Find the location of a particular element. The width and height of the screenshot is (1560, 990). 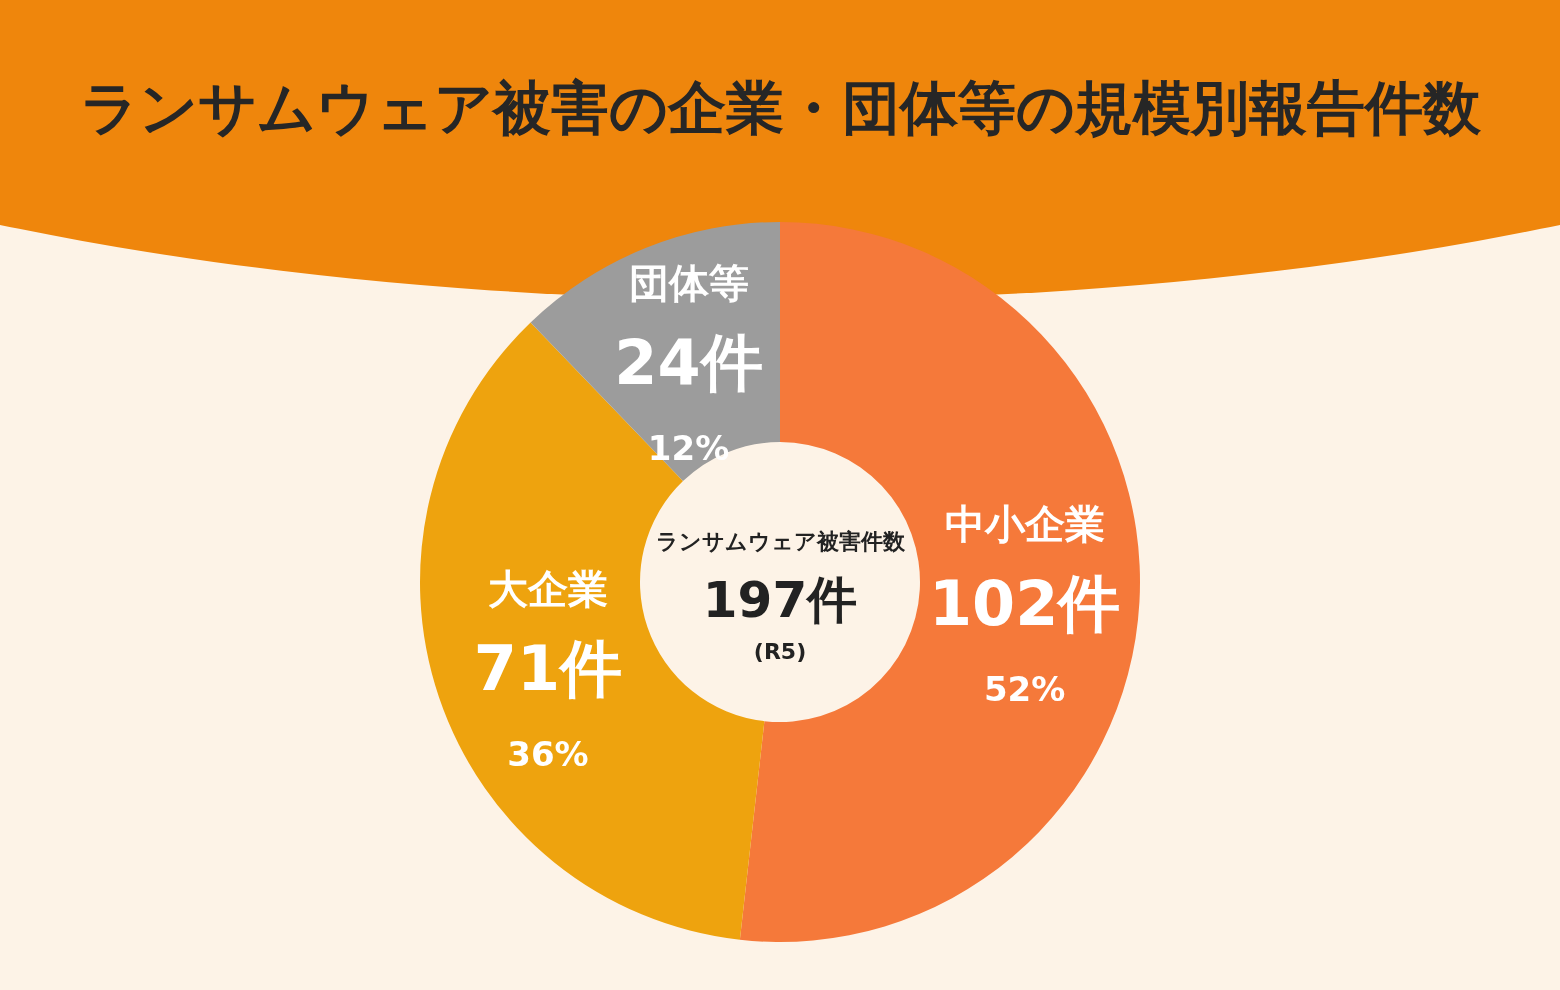

text: 197件 is located at coordinates (780, 600).